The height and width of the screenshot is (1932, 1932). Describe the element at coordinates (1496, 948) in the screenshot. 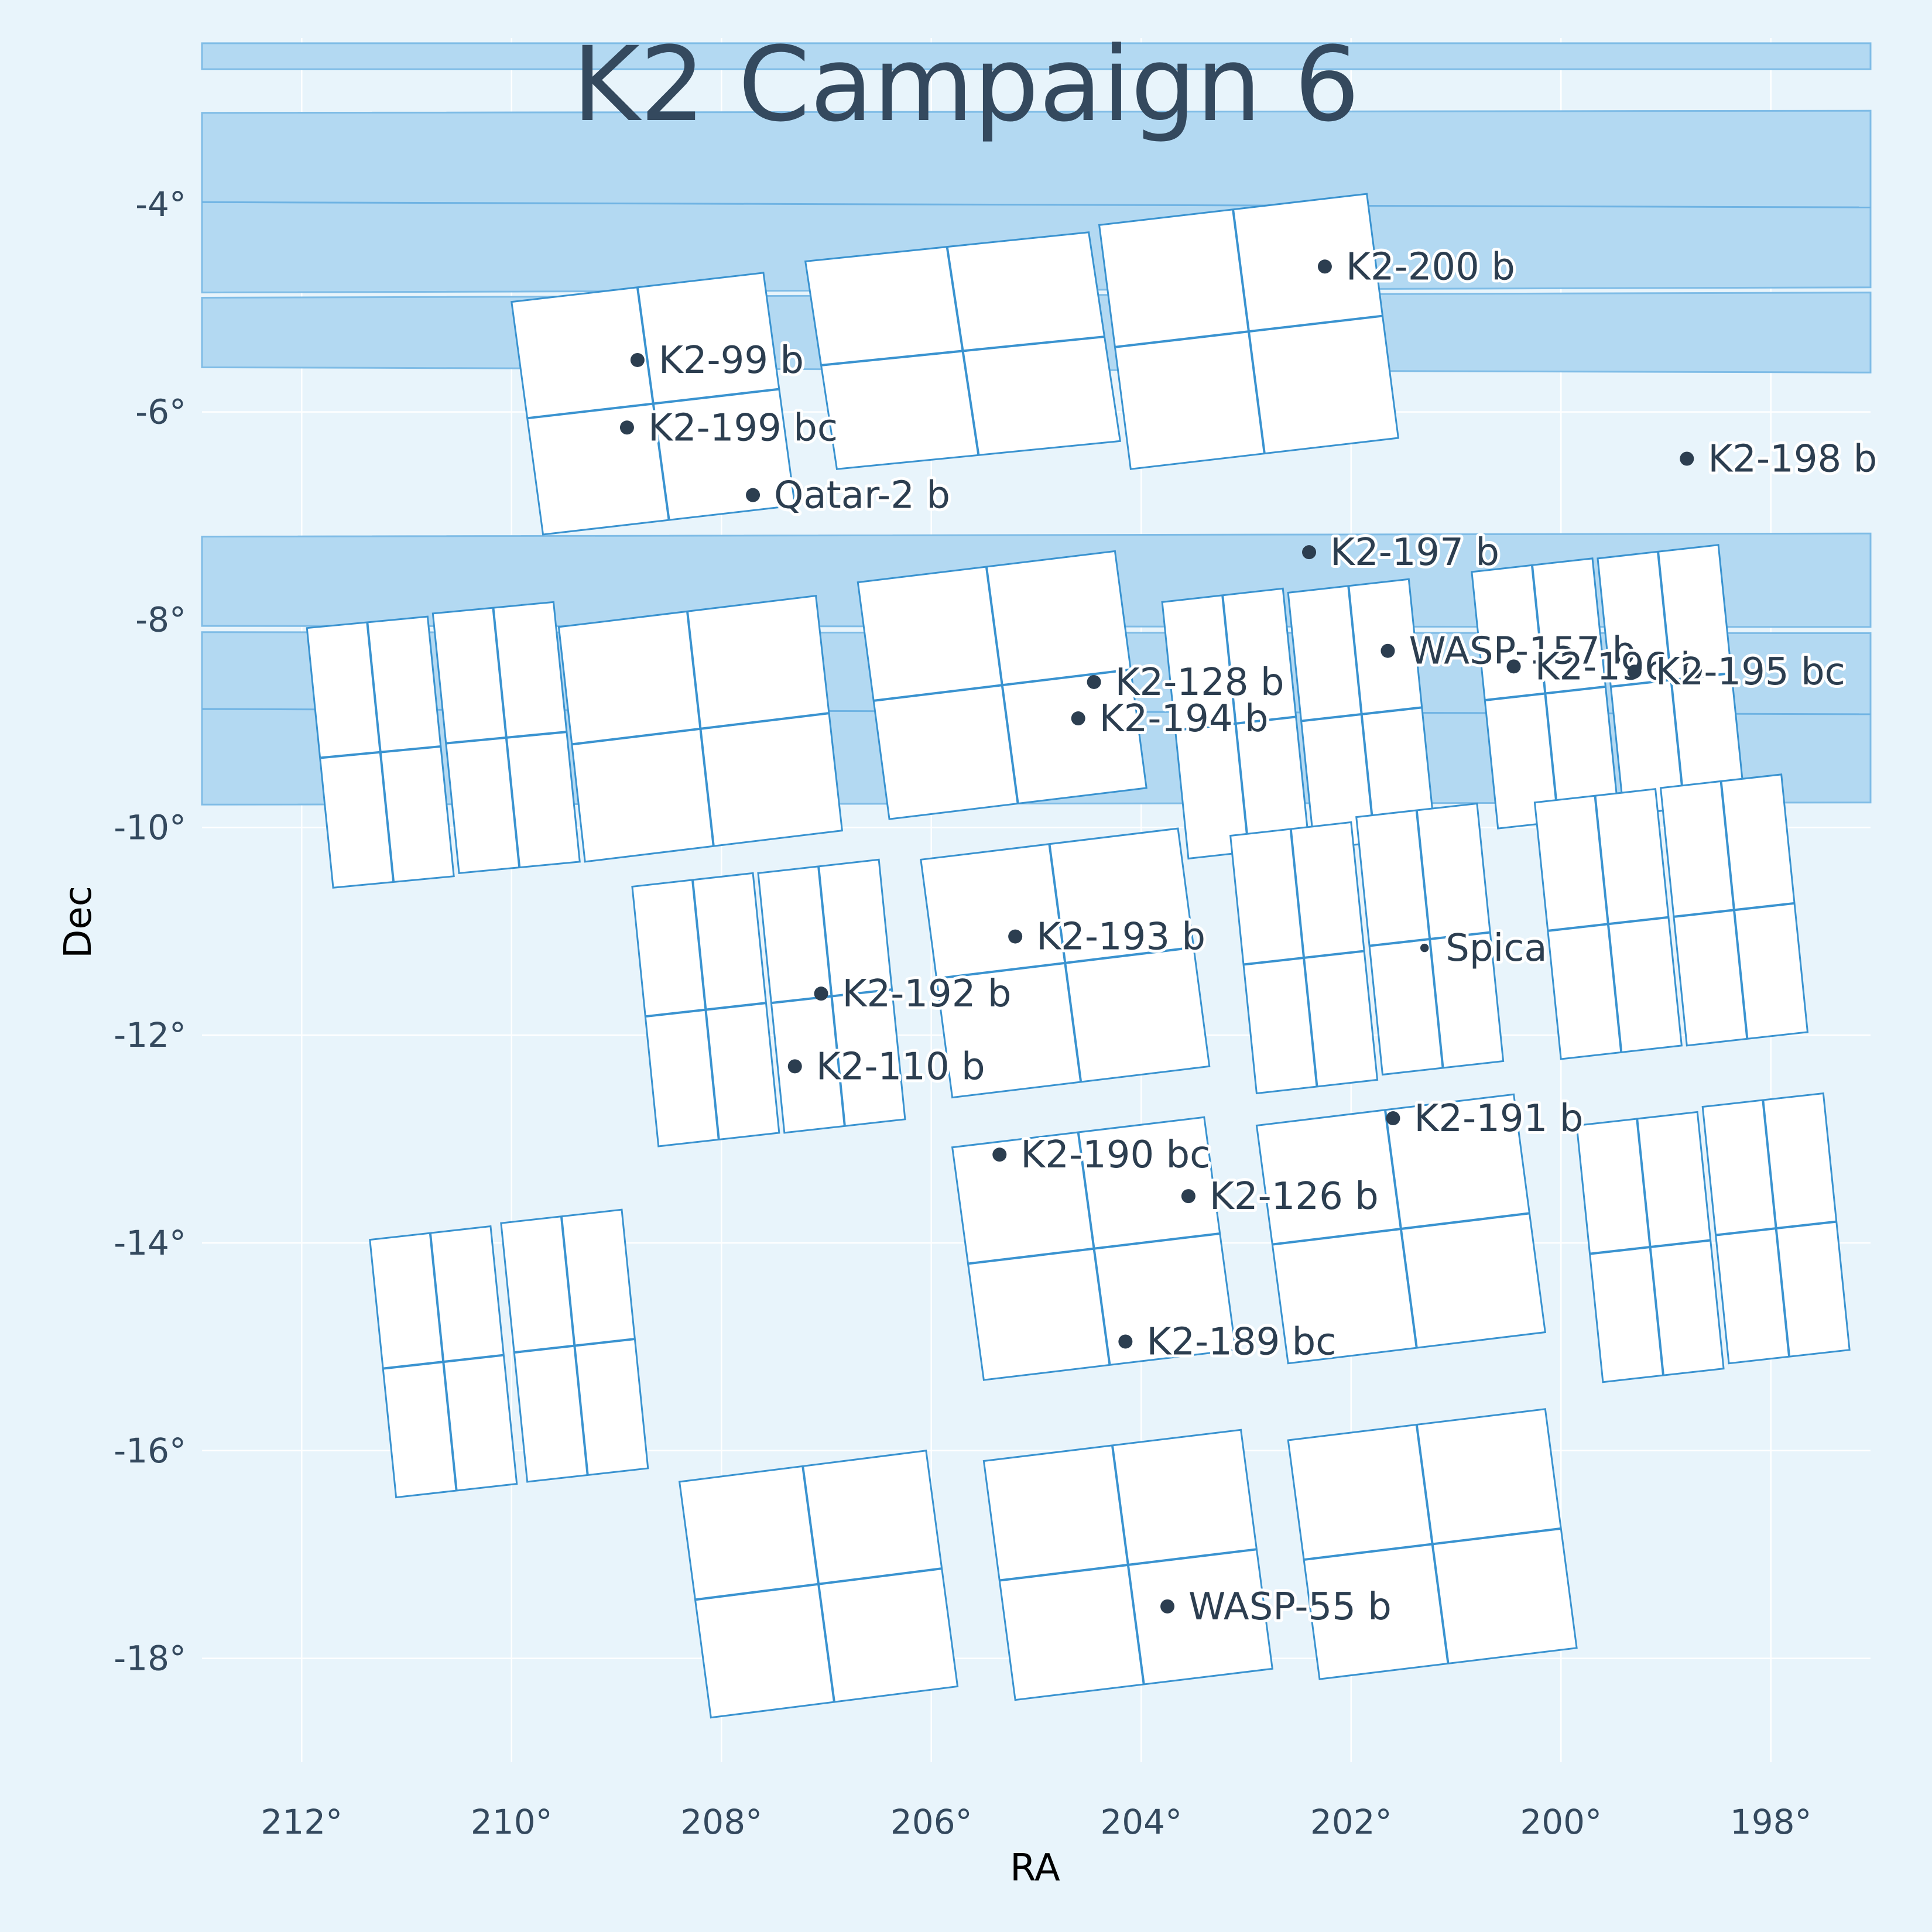

I see `planet-label: Spica` at that location.